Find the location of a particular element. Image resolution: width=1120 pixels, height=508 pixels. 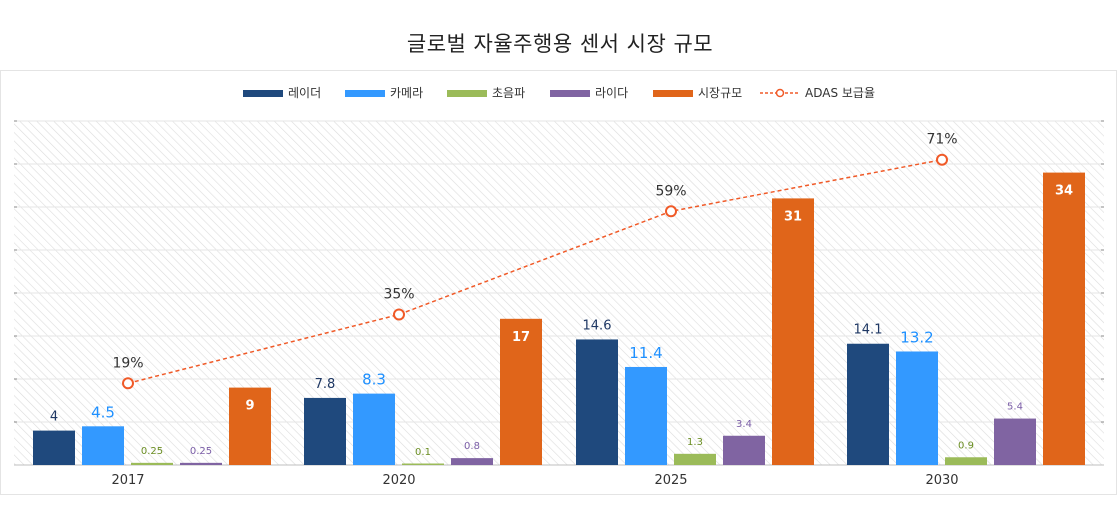

data-label: 3.4 is located at coordinates (744, 424).